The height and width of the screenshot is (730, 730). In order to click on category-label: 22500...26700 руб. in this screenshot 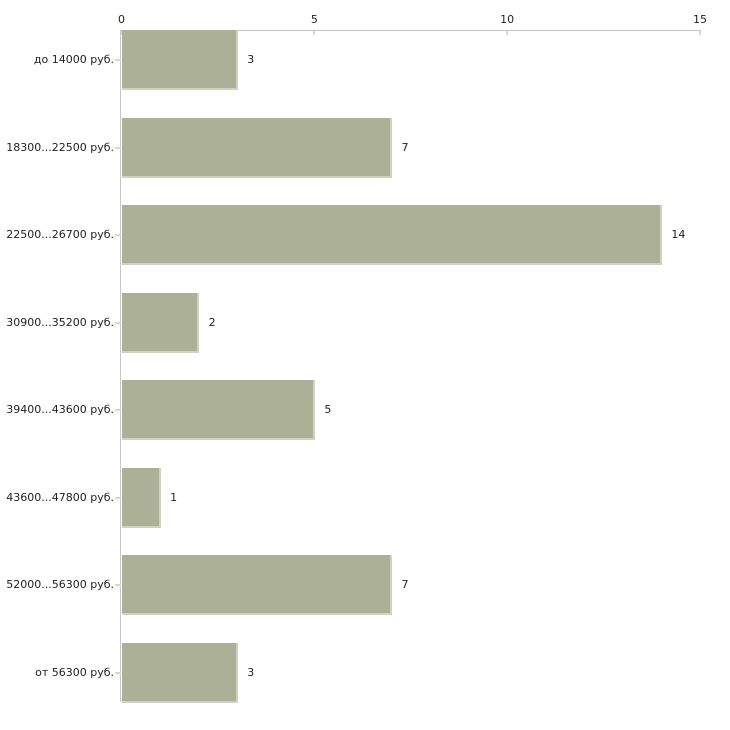, I will do `click(60, 234)`.